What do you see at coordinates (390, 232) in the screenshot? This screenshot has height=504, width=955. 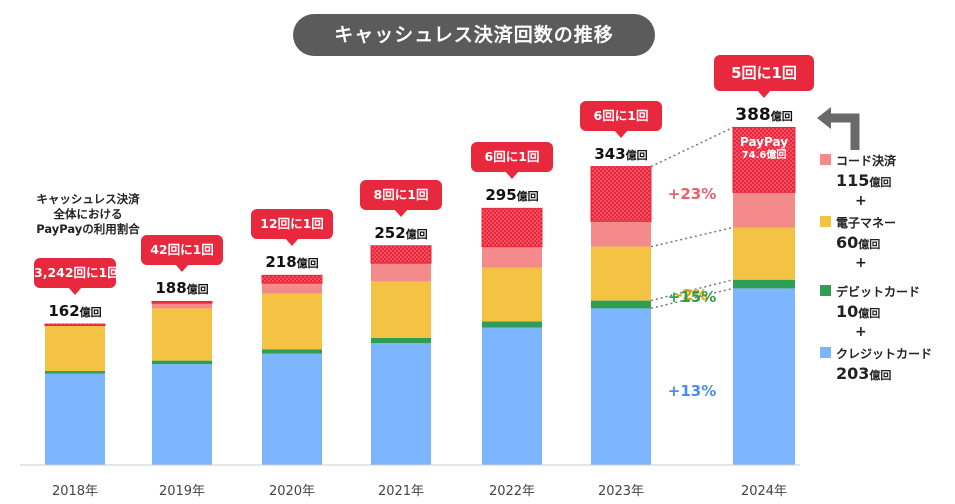 I see `total-value: 252` at bounding box center [390, 232].